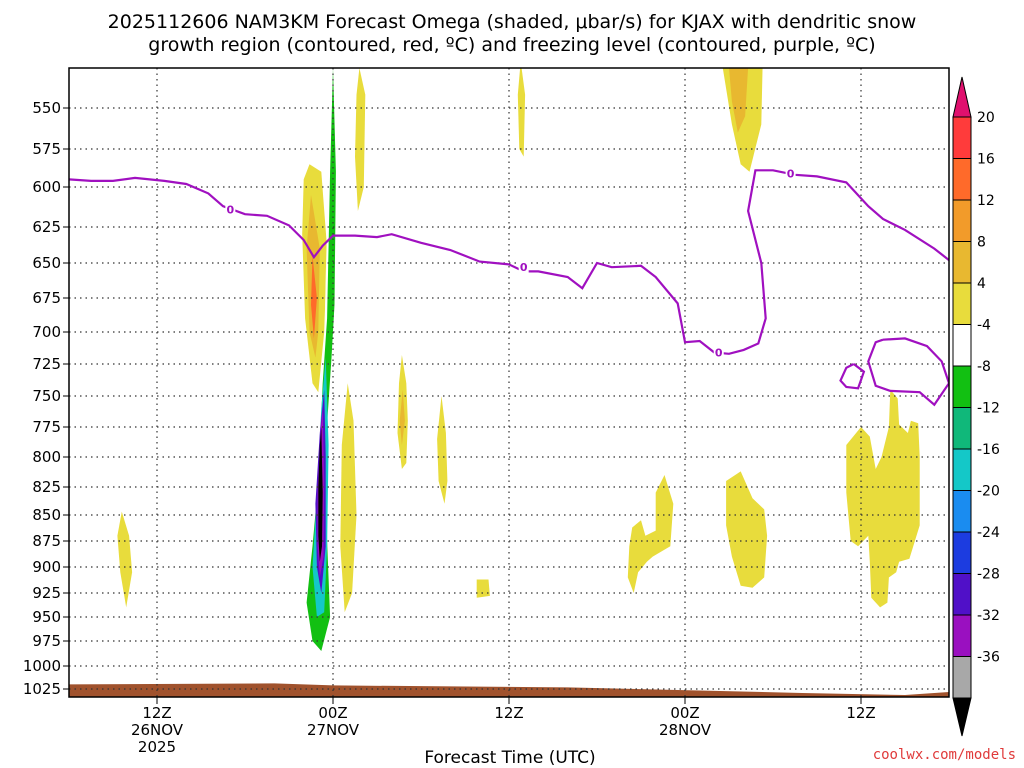 The height and width of the screenshot is (768, 1024). I want to click on y-tick-label-650: 650, so click(46, 263).